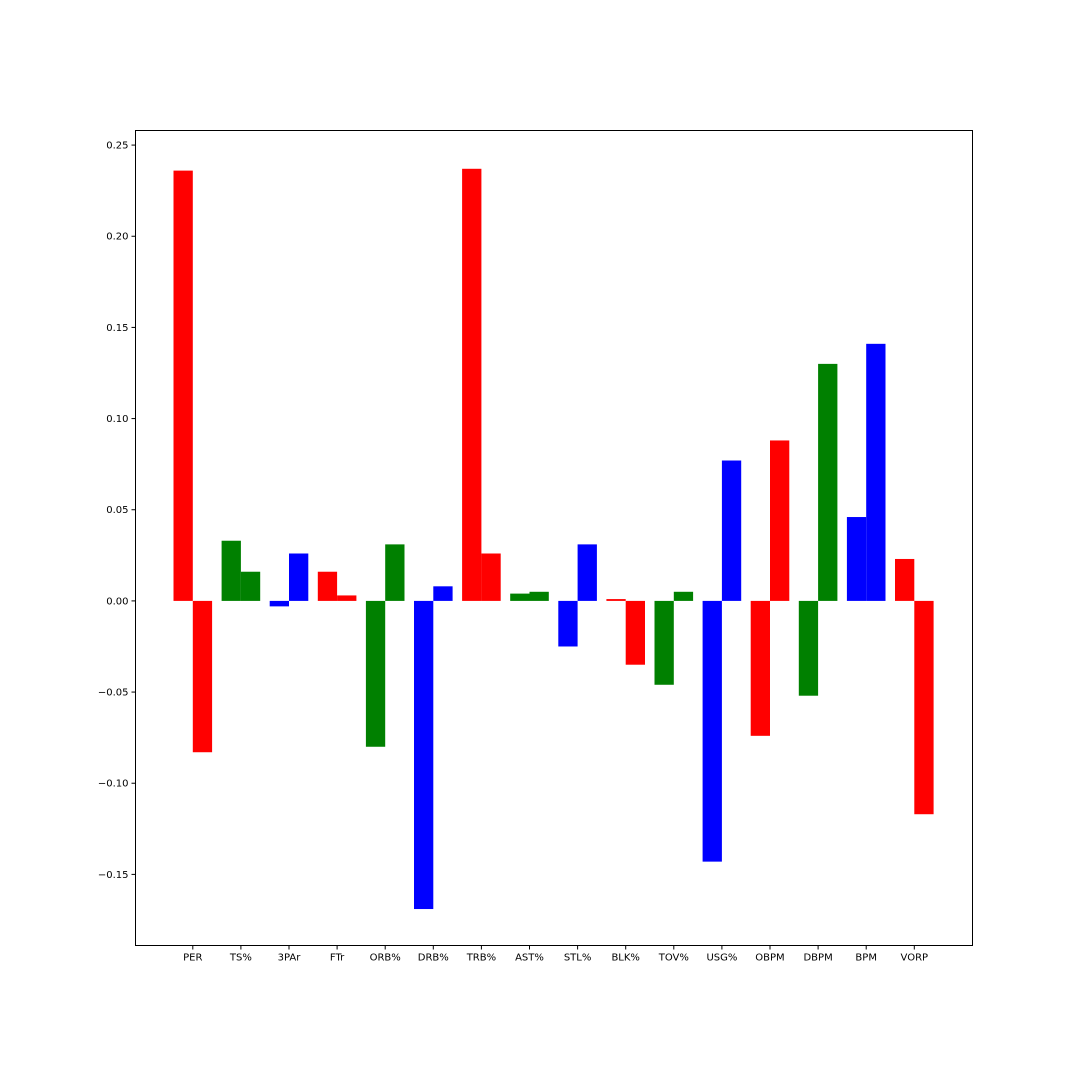 Image resolution: width=1080 pixels, height=1080 pixels. Describe the element at coordinates (760, 668) in the screenshot. I see `bar-obpm-left` at that location.